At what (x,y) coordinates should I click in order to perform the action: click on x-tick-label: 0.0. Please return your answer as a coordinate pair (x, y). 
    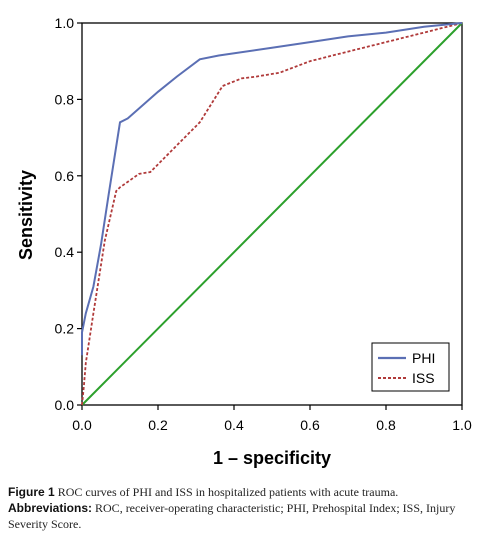
    Looking at the image, I should click on (82, 425).